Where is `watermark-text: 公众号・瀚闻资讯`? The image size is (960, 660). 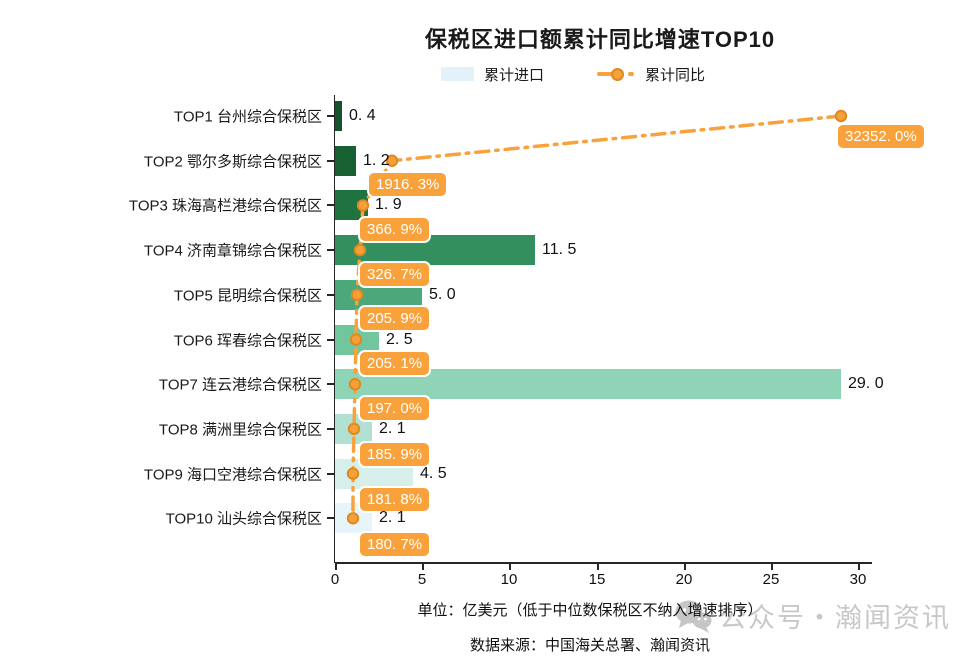
watermark-text: 公众号・瀚闻资讯 is located at coordinates (835, 618).